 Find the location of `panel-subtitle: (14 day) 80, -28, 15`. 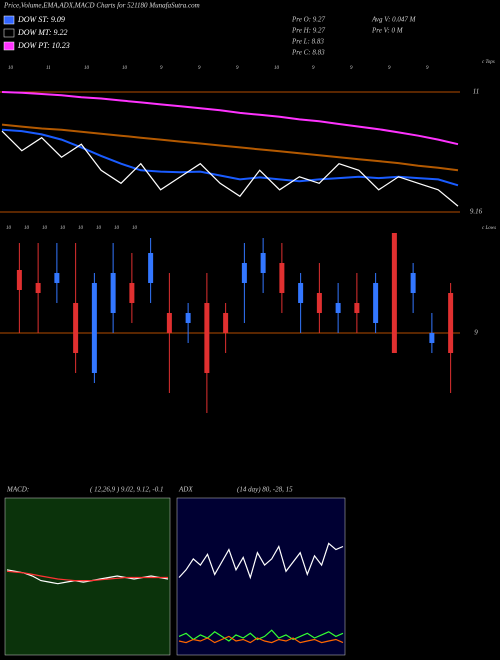

panel-subtitle: (14 day) 80, -28, 15 is located at coordinates (265, 490).